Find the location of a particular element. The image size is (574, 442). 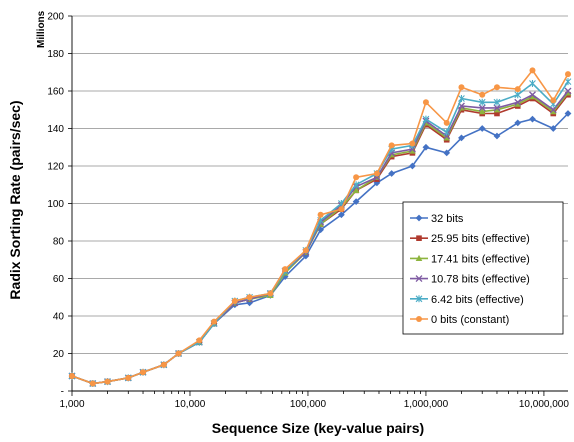

y-tick-label: 160 is located at coordinates (55, 92).